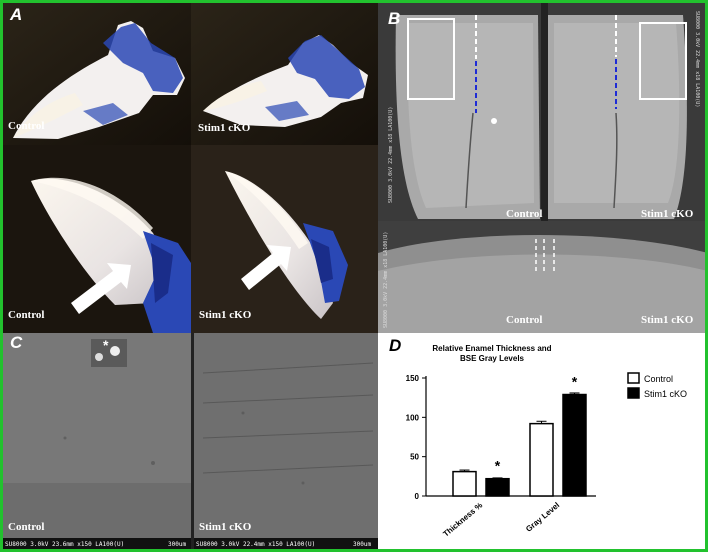  I want to click on panel-a-label-control-bottom: Control, so click(26, 315).